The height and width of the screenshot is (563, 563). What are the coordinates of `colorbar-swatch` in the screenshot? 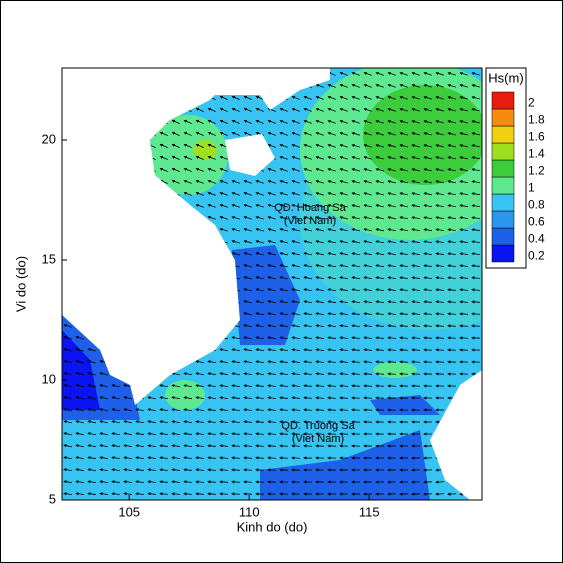 It's located at (503, 202).